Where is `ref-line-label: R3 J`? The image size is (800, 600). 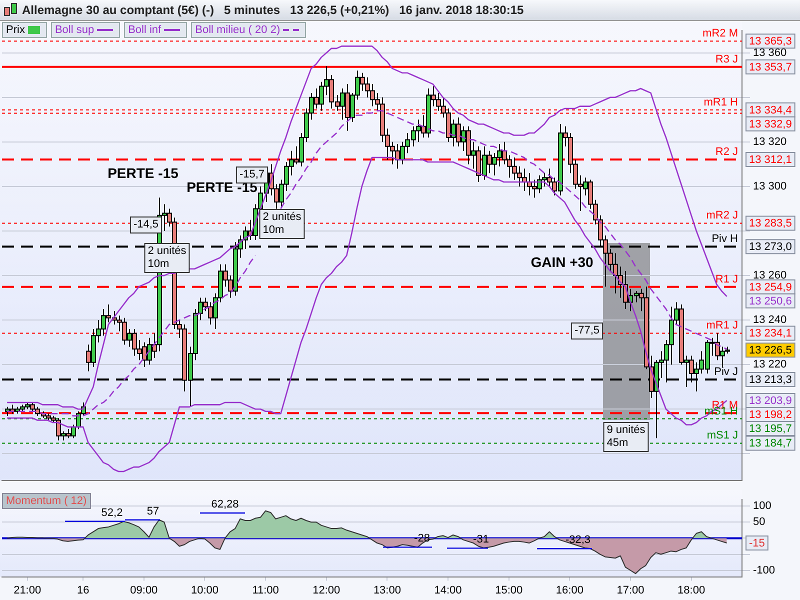
ref-line-label: R3 J is located at coordinates (726, 59).